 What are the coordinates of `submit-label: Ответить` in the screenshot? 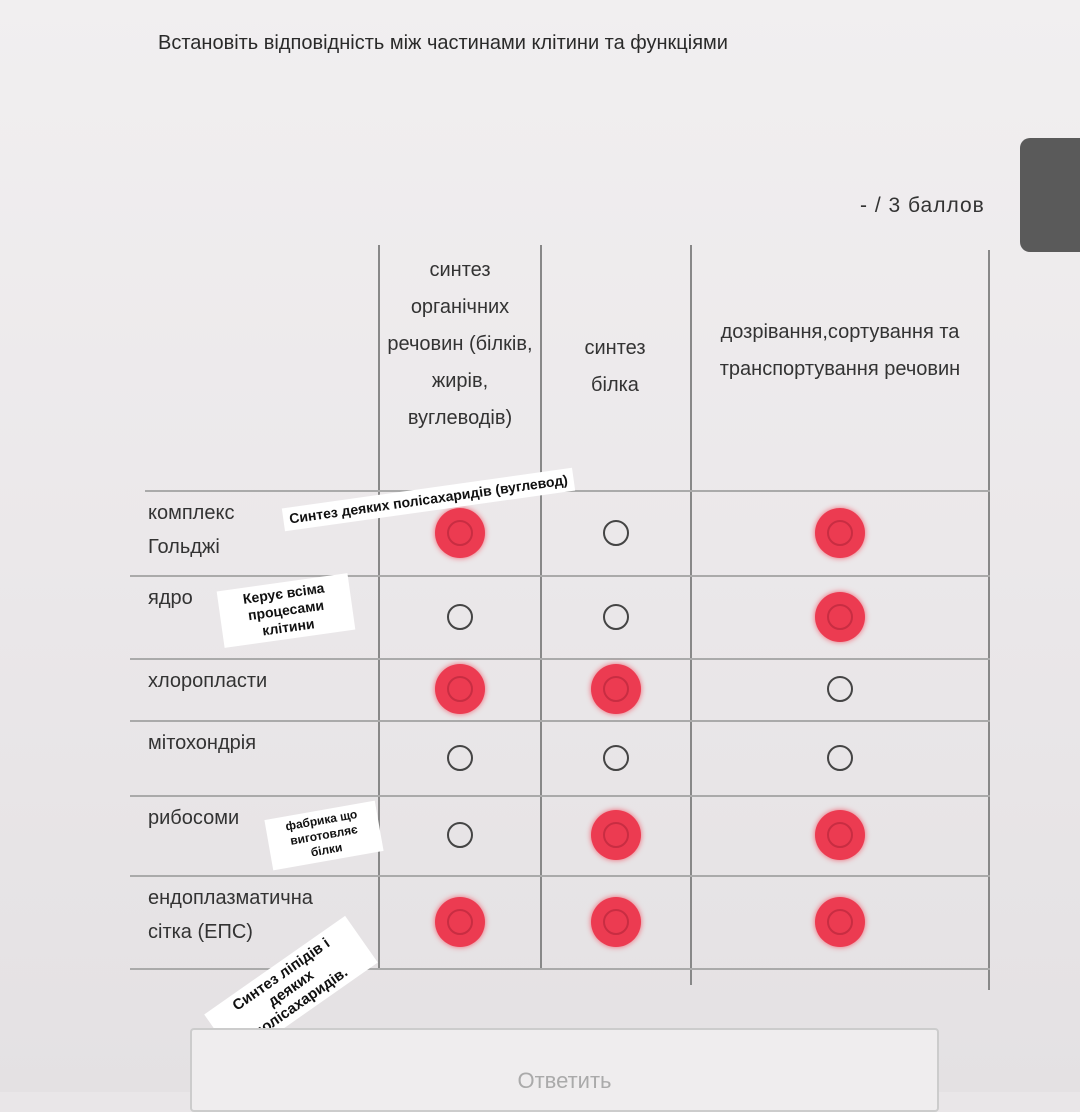 It's located at (564, 1080).